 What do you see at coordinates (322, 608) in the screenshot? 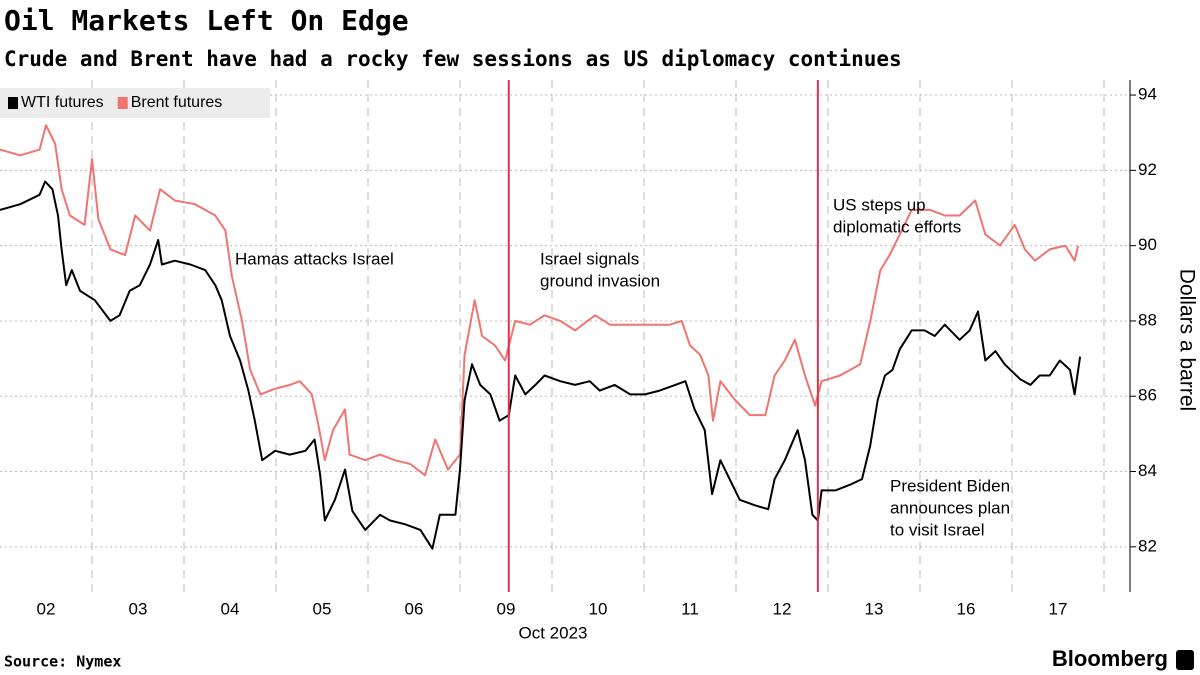
I see `x-tick-label: 05` at bounding box center [322, 608].